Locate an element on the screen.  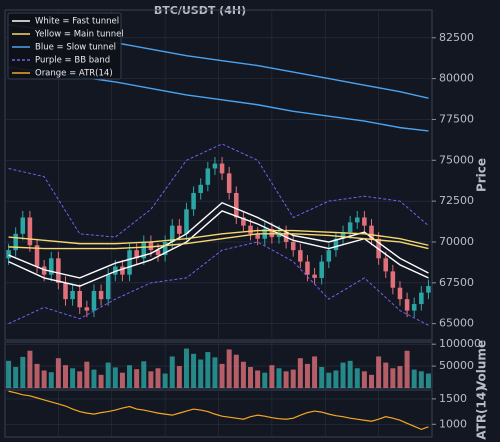
y-tick-label: 77500 is located at coordinates (456, 118).